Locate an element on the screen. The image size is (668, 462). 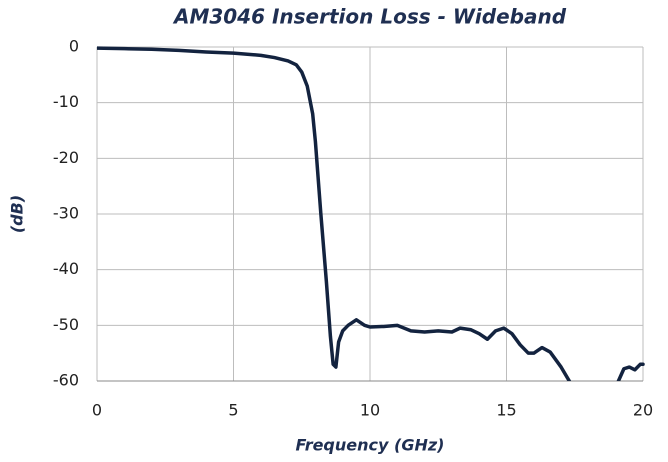
y-tick-label: -20 is located at coordinates (66, 157).